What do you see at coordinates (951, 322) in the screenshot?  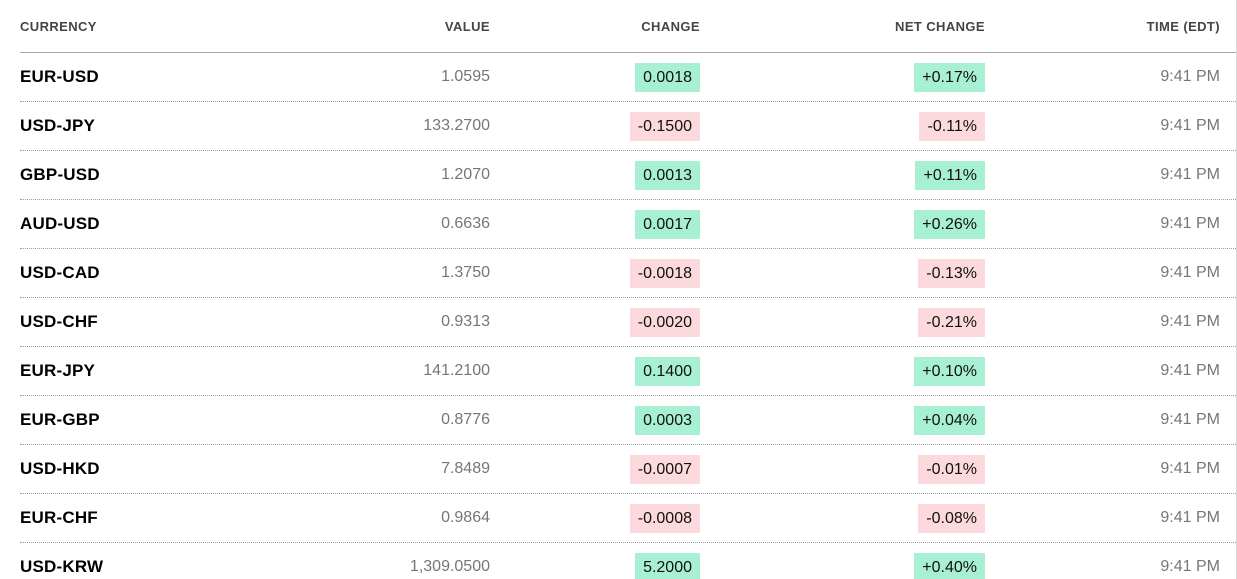 I see `net-change-badge: -0.21%` at bounding box center [951, 322].